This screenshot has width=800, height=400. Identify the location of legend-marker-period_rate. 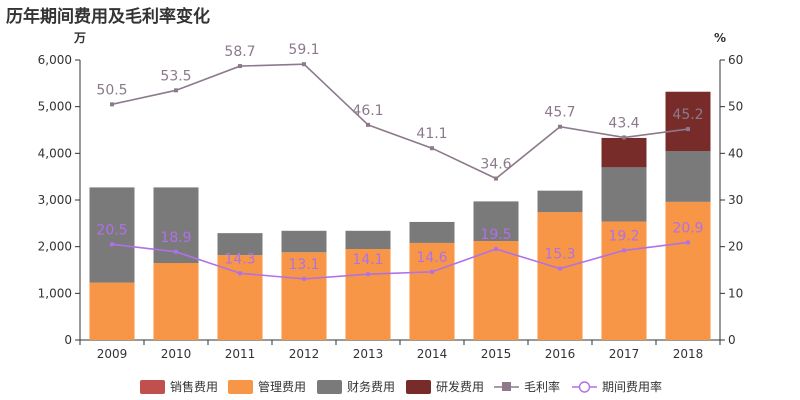
(584, 387).